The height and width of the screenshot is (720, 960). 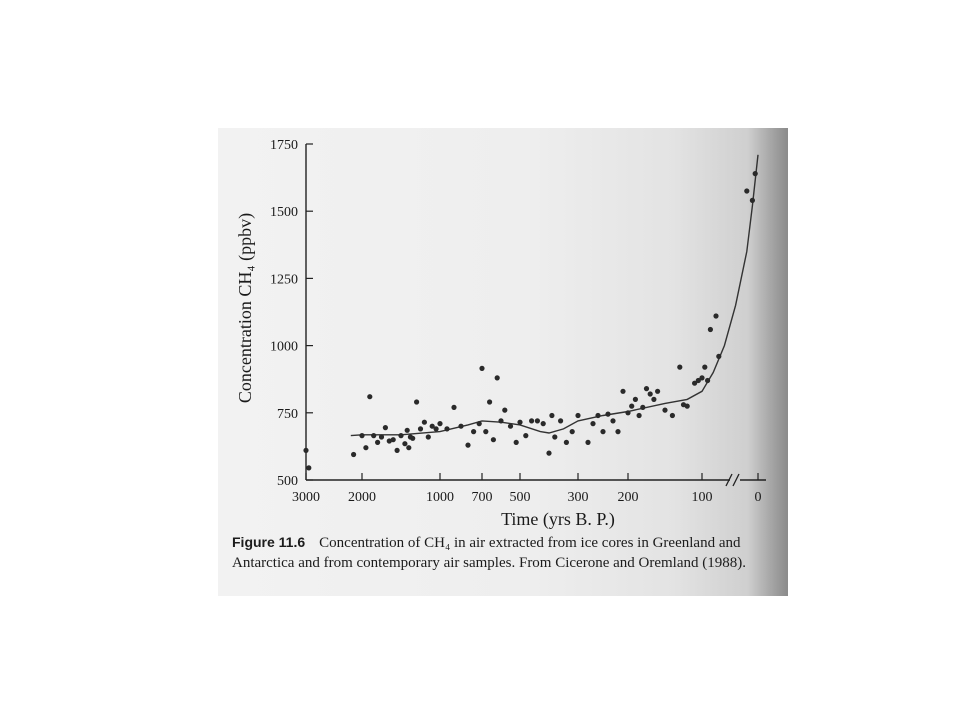 I want to click on page-edge-shadow, so click(x=768, y=362).